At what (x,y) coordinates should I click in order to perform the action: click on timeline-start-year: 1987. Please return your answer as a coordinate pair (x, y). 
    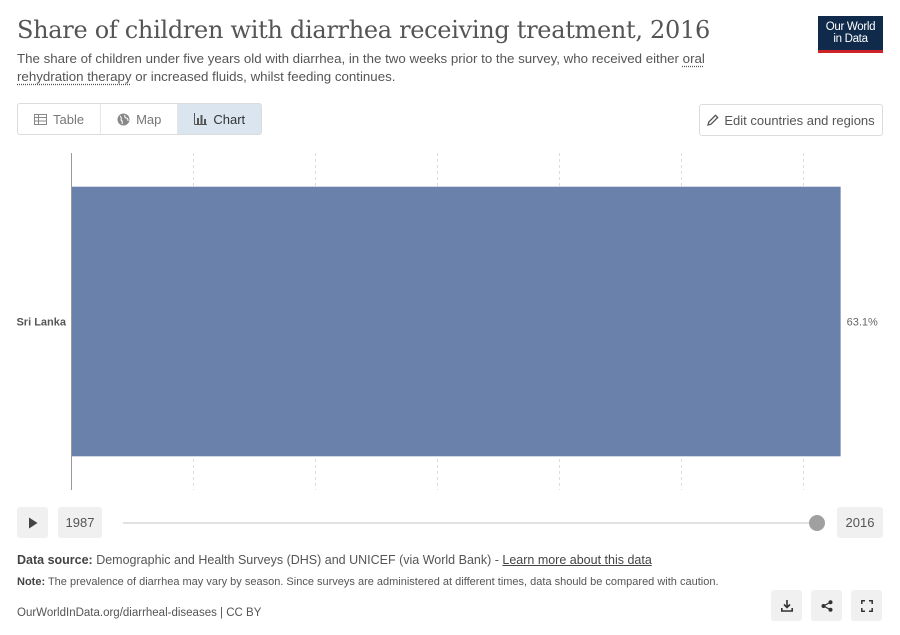
    Looking at the image, I should click on (80, 522).